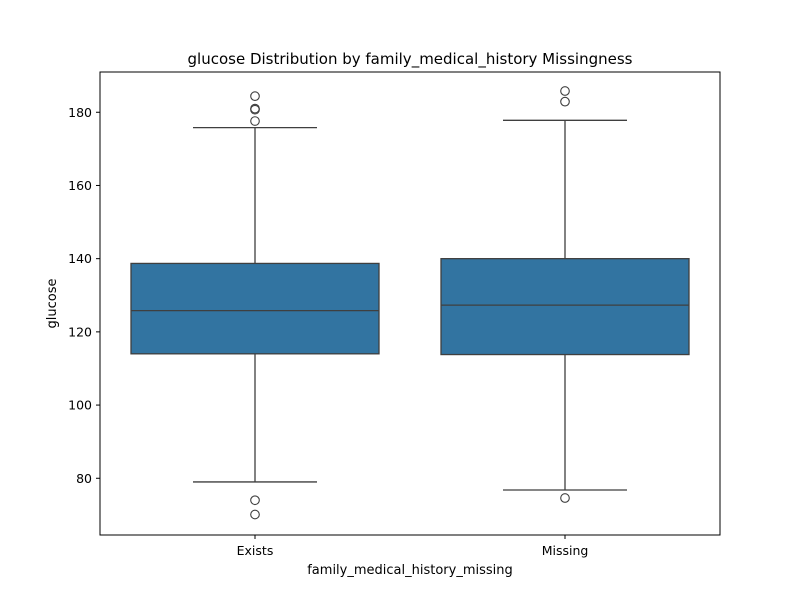 This screenshot has width=800, height=600. I want to click on y-axis-label: glucose, so click(52, 304).